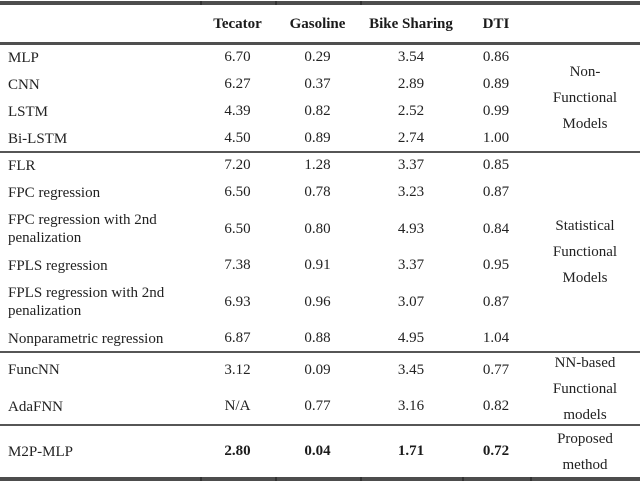 This screenshot has width=640, height=489. Describe the element at coordinates (23, 57) in the screenshot. I see `row-label: MLP` at that location.